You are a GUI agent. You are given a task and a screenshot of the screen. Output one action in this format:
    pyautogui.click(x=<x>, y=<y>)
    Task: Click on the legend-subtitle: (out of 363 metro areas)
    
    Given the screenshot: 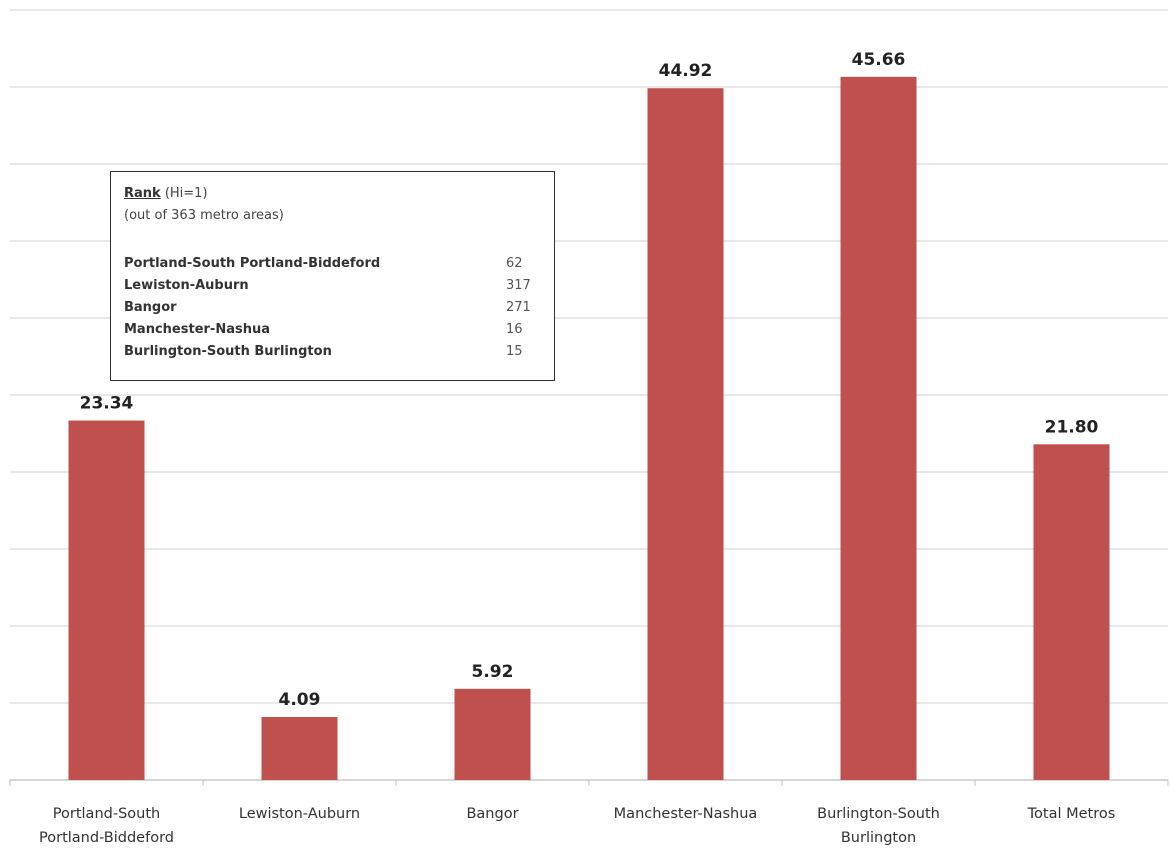 What is the action you would take?
    pyautogui.click(x=204, y=215)
    